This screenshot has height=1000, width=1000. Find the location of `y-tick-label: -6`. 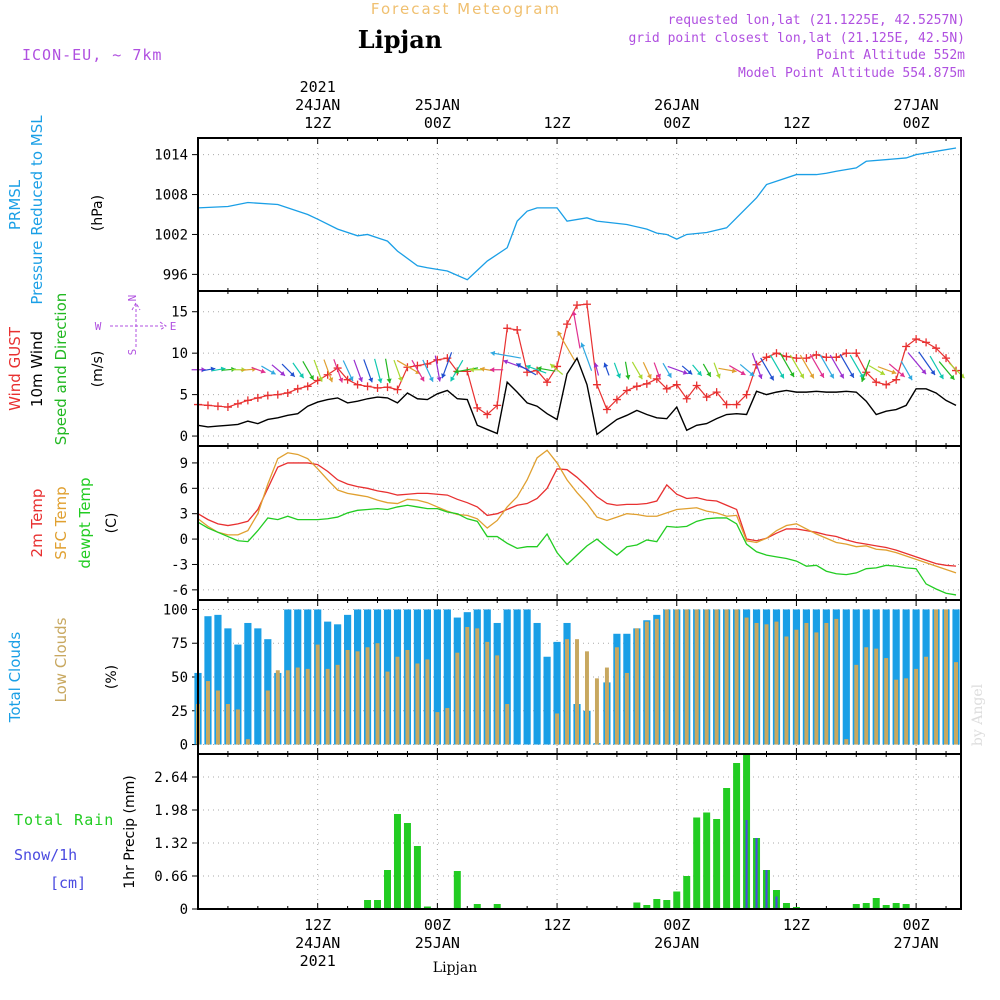

y-tick-label: -6 is located at coordinates (179, 591).